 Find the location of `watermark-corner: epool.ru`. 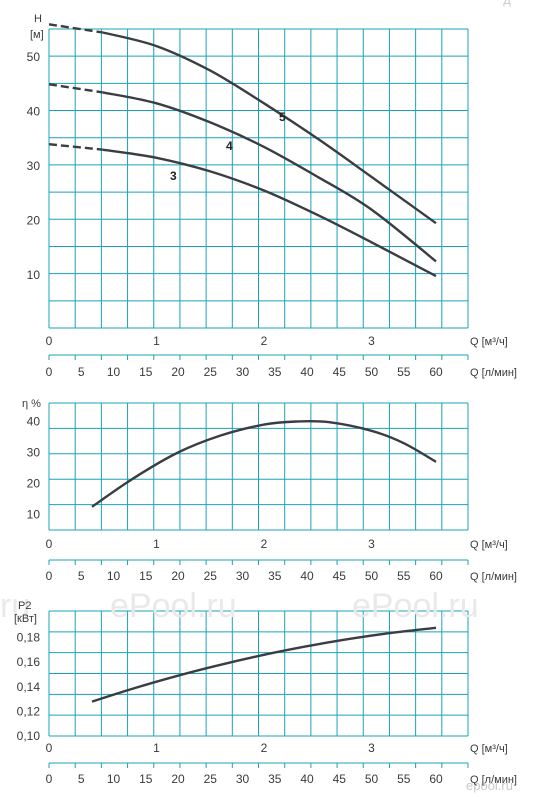

watermark-corner: epool.ru is located at coordinates (489, 785).